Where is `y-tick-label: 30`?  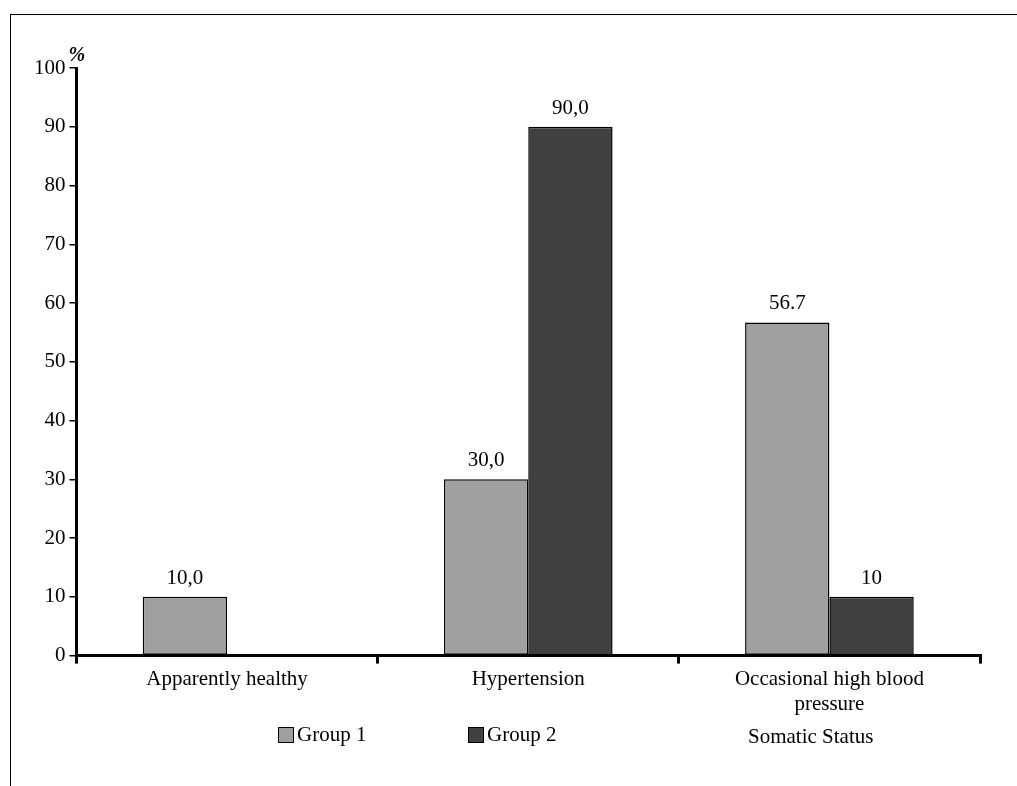 y-tick-label: 30 is located at coordinates (55, 477).